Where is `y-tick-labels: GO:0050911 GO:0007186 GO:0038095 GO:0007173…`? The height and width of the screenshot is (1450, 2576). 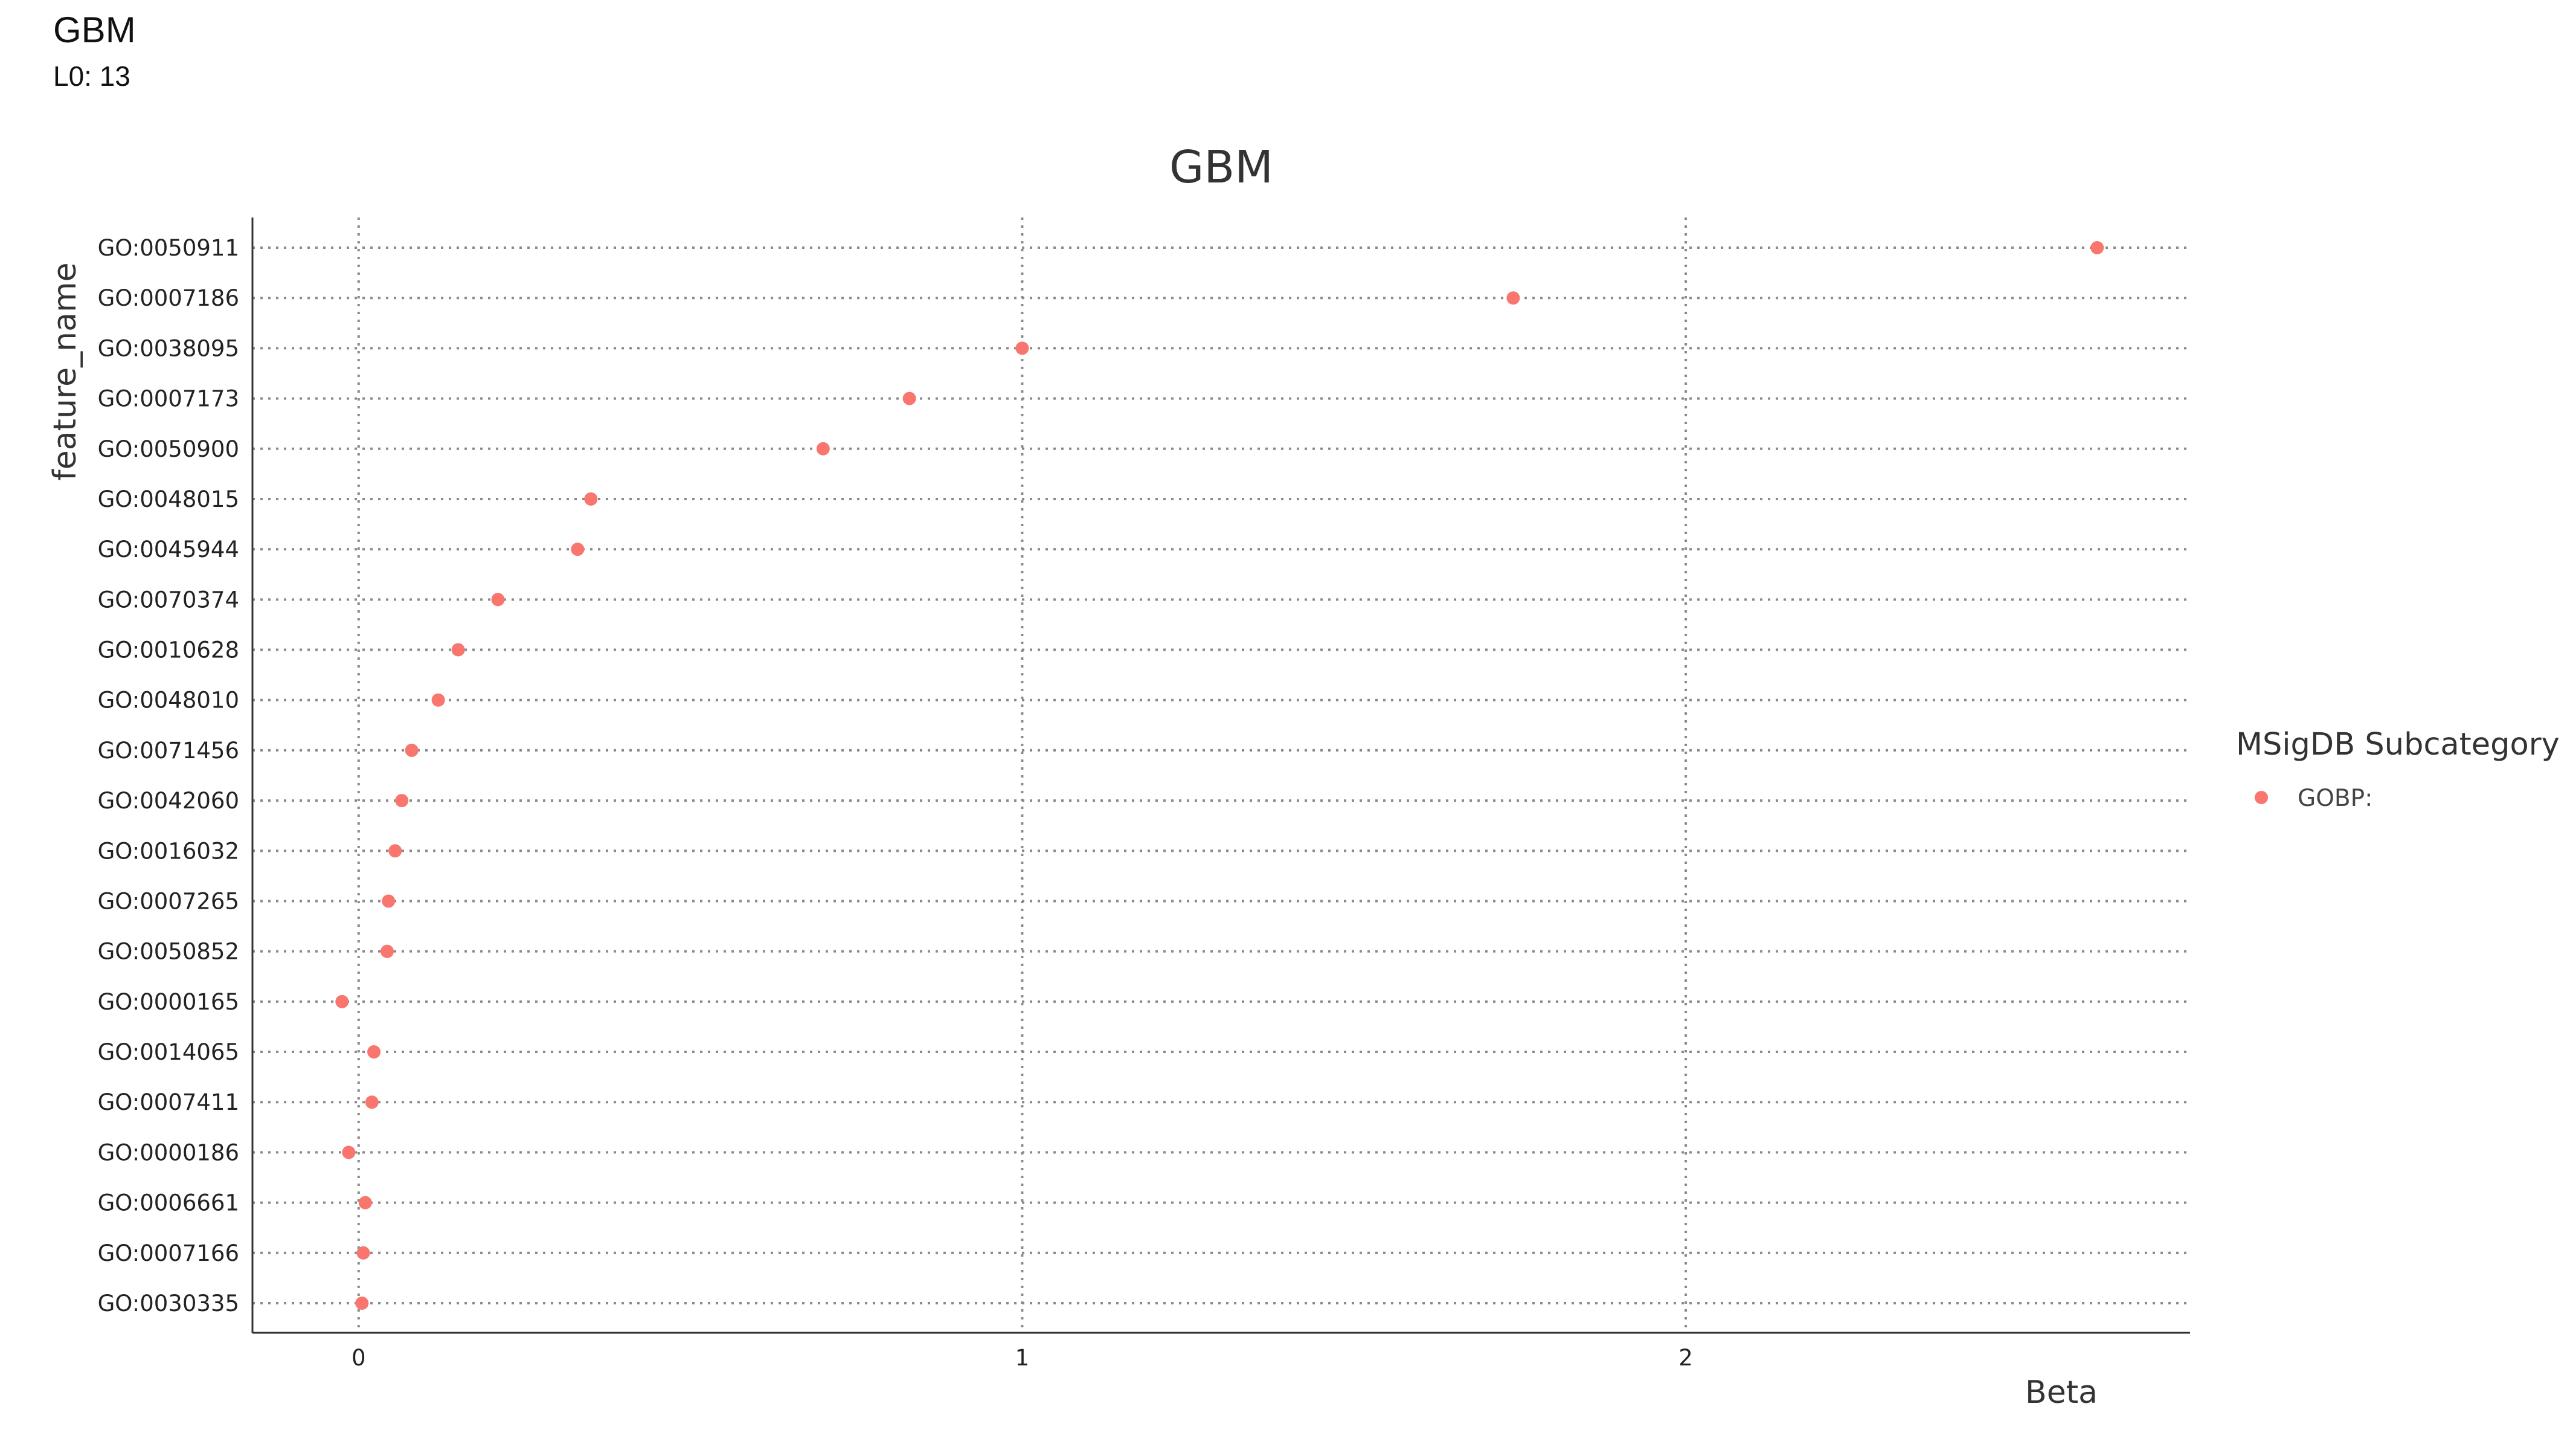
y-tick-labels: GO:0050911 GO:0007186 GO:0038095 GO:0007173… is located at coordinates (168, 775).